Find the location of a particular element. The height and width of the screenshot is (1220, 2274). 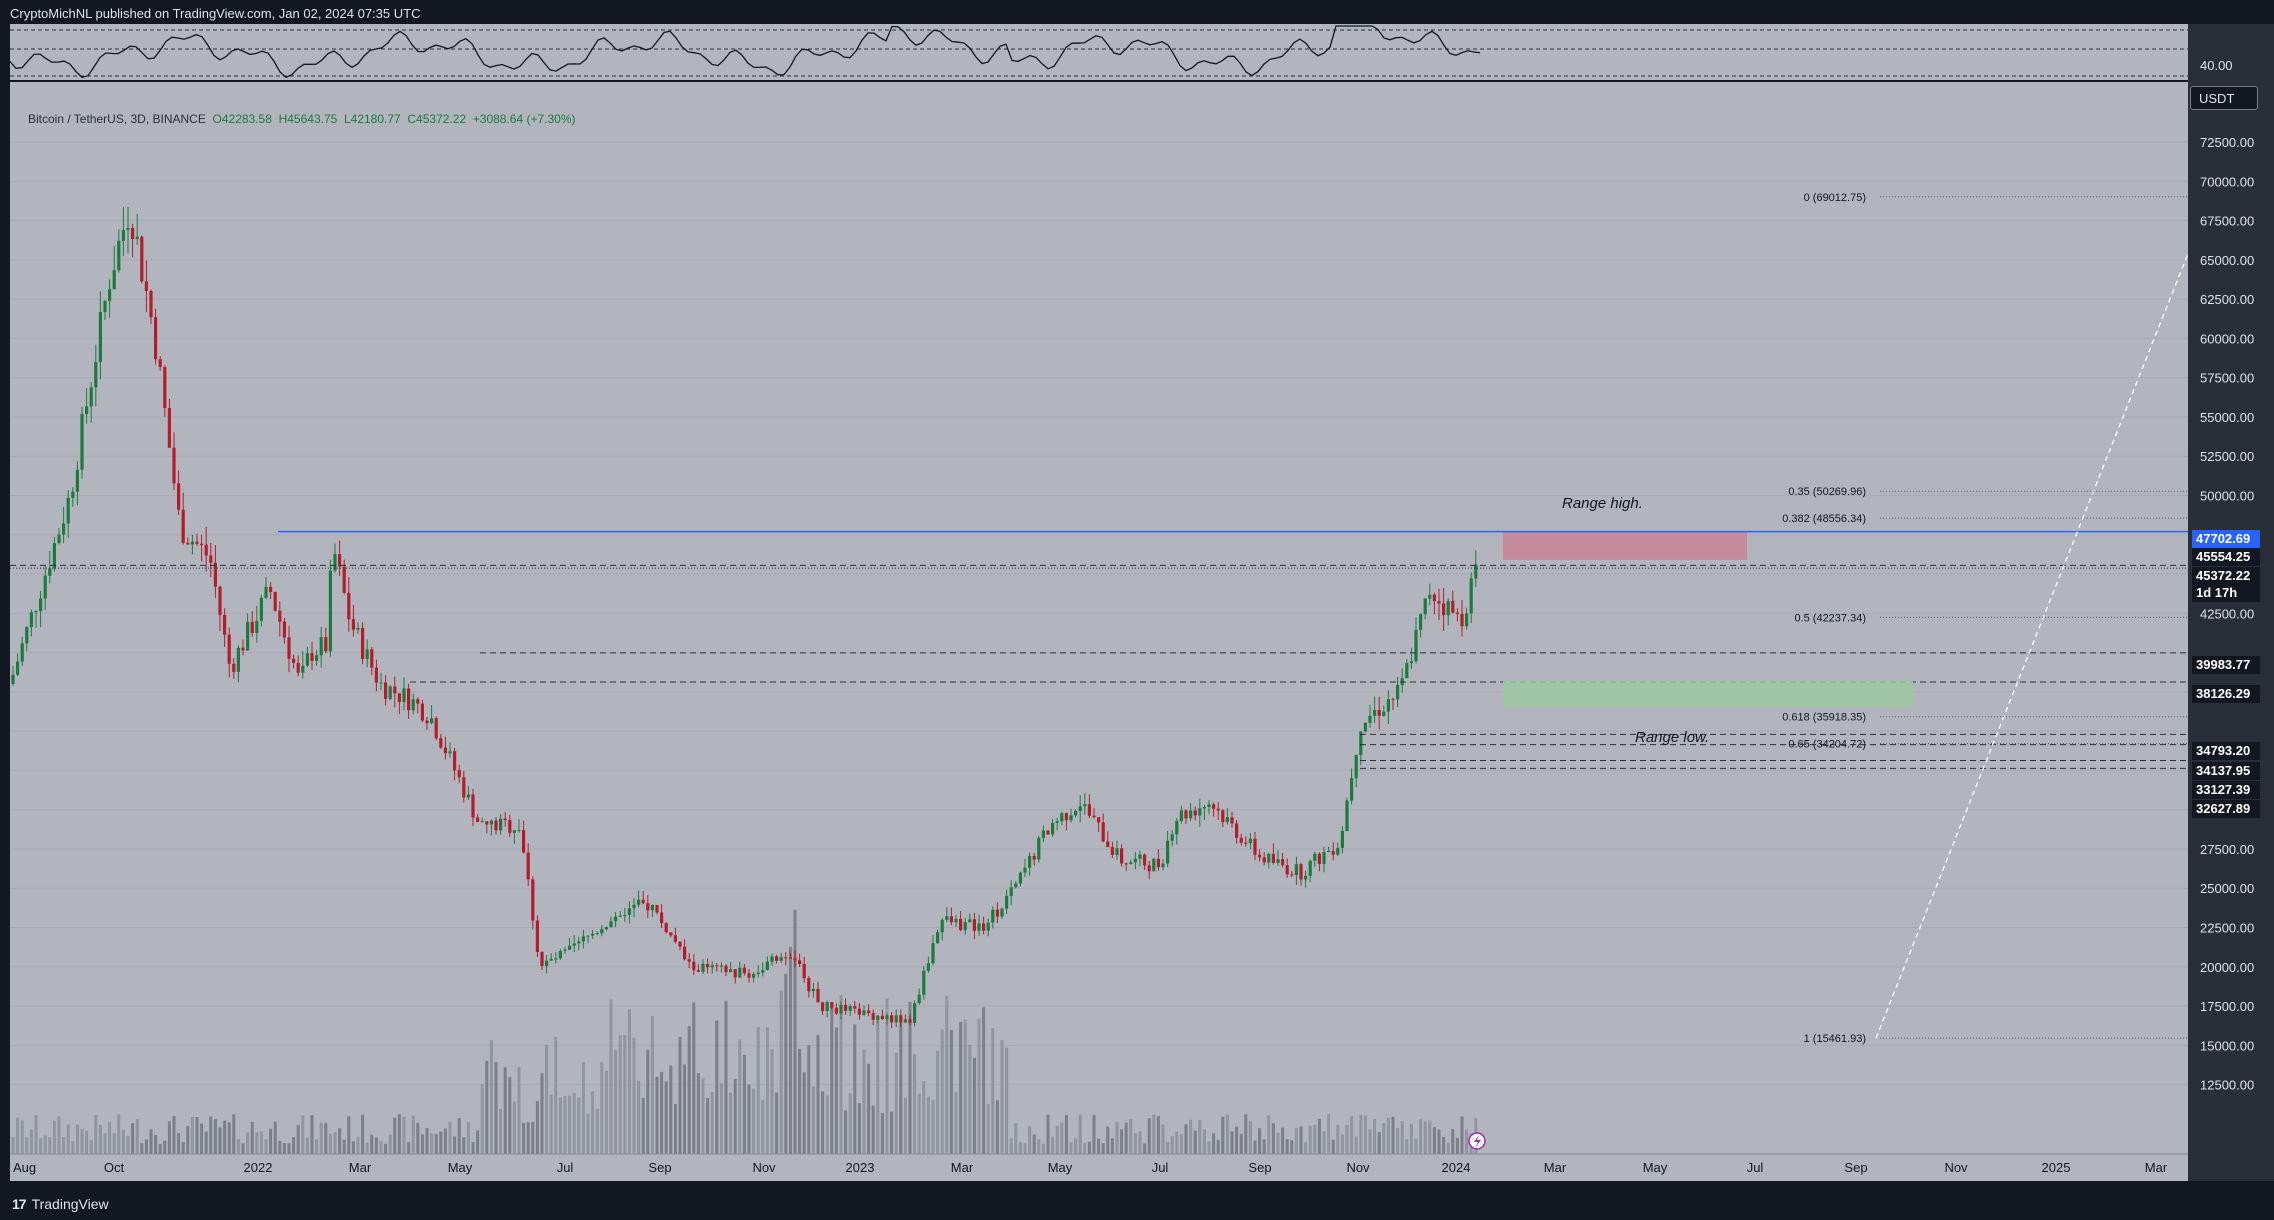

price-tick-label: 17500.00 is located at coordinates (2227, 1006).